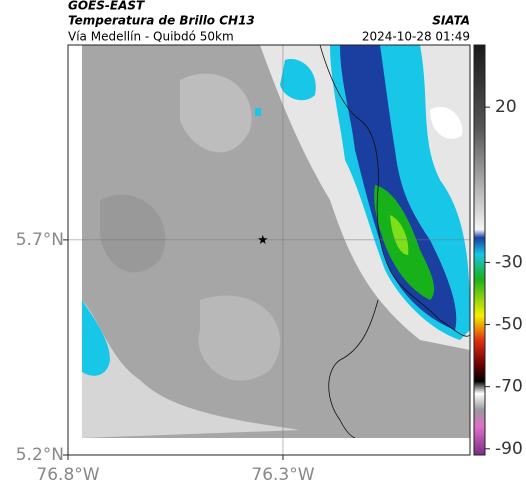  Describe the element at coordinates (416, 37) in the screenshot. I see `timestamp: 2024-10-28 01:49` at that location.